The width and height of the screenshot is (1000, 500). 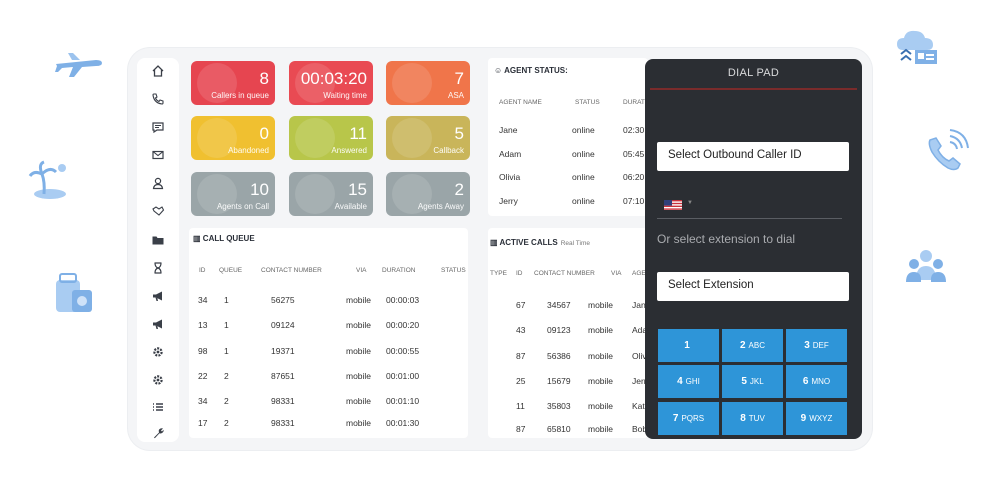 What do you see at coordinates (403, 423) in the screenshot?
I see `cell-duration: 00:01:30` at bounding box center [403, 423].